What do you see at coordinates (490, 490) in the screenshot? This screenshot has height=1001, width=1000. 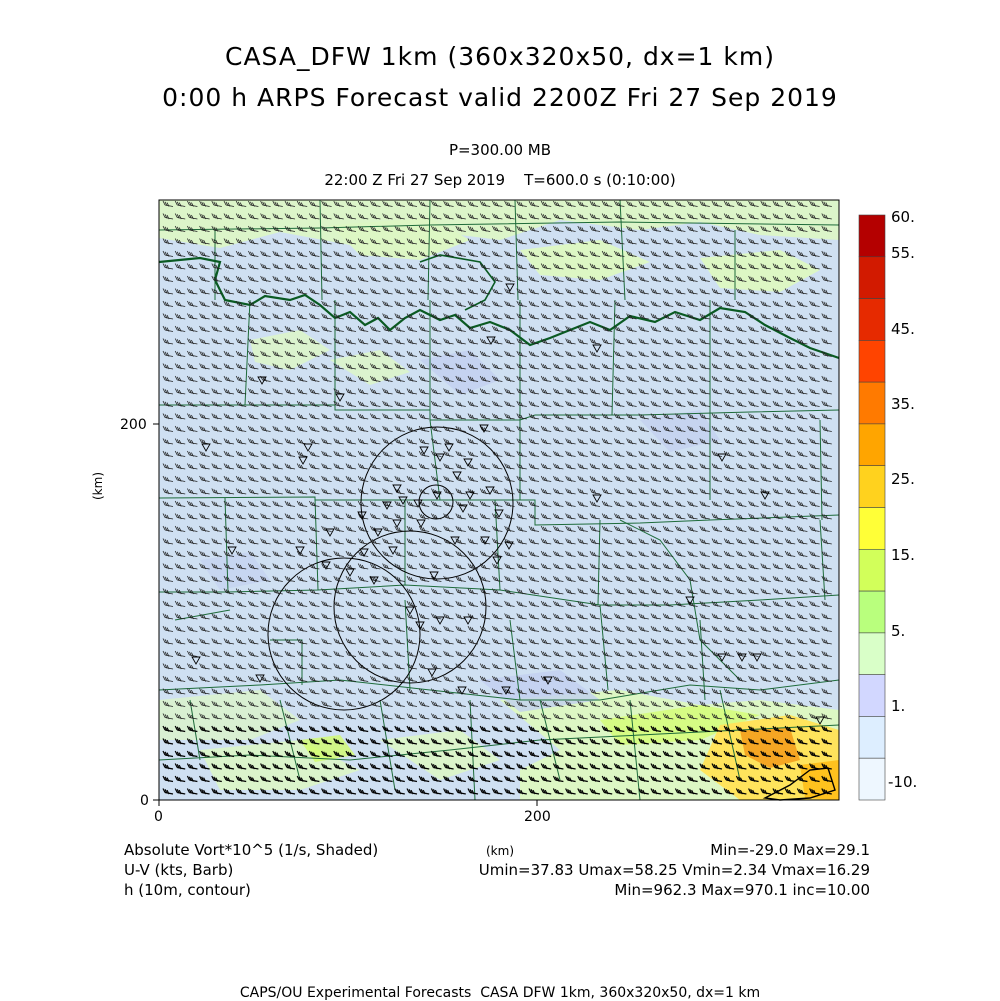 I see `station-marker` at bounding box center [490, 490].